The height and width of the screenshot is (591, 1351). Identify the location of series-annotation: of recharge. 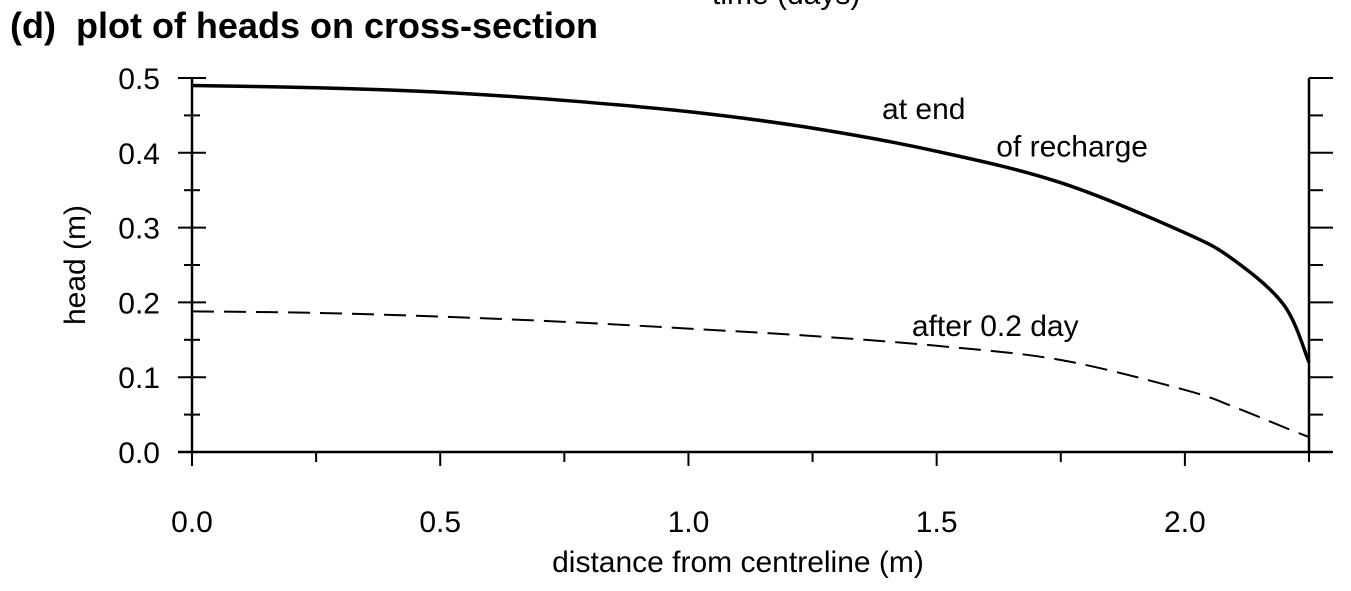
(1072, 147).